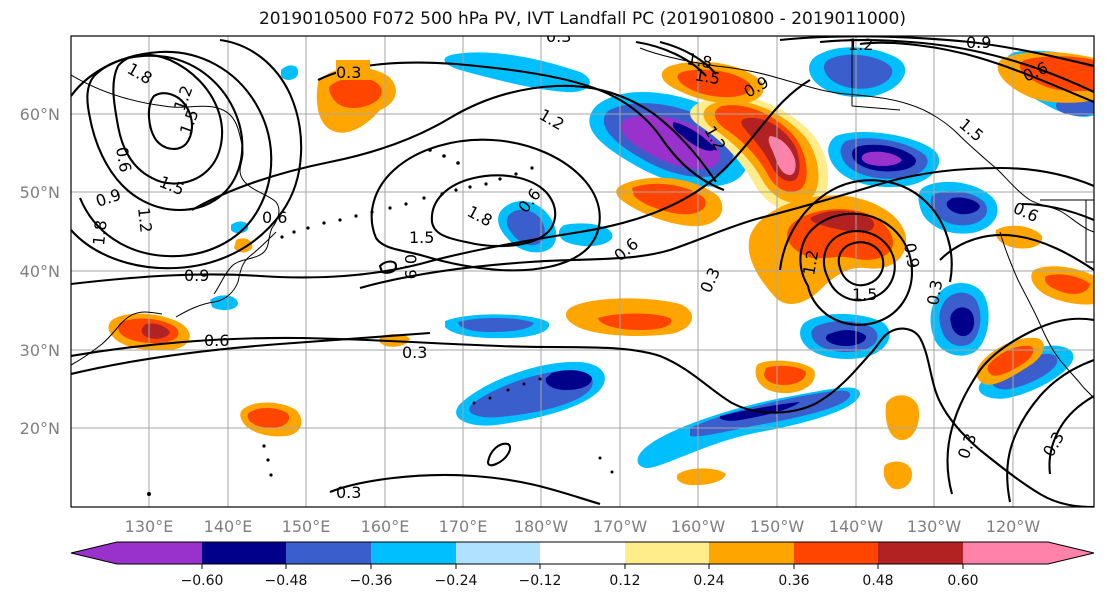 The height and width of the screenshot is (601, 1105). What do you see at coordinates (226, 274) in the screenshot?
I see `coastline-japan` at bounding box center [226, 274].